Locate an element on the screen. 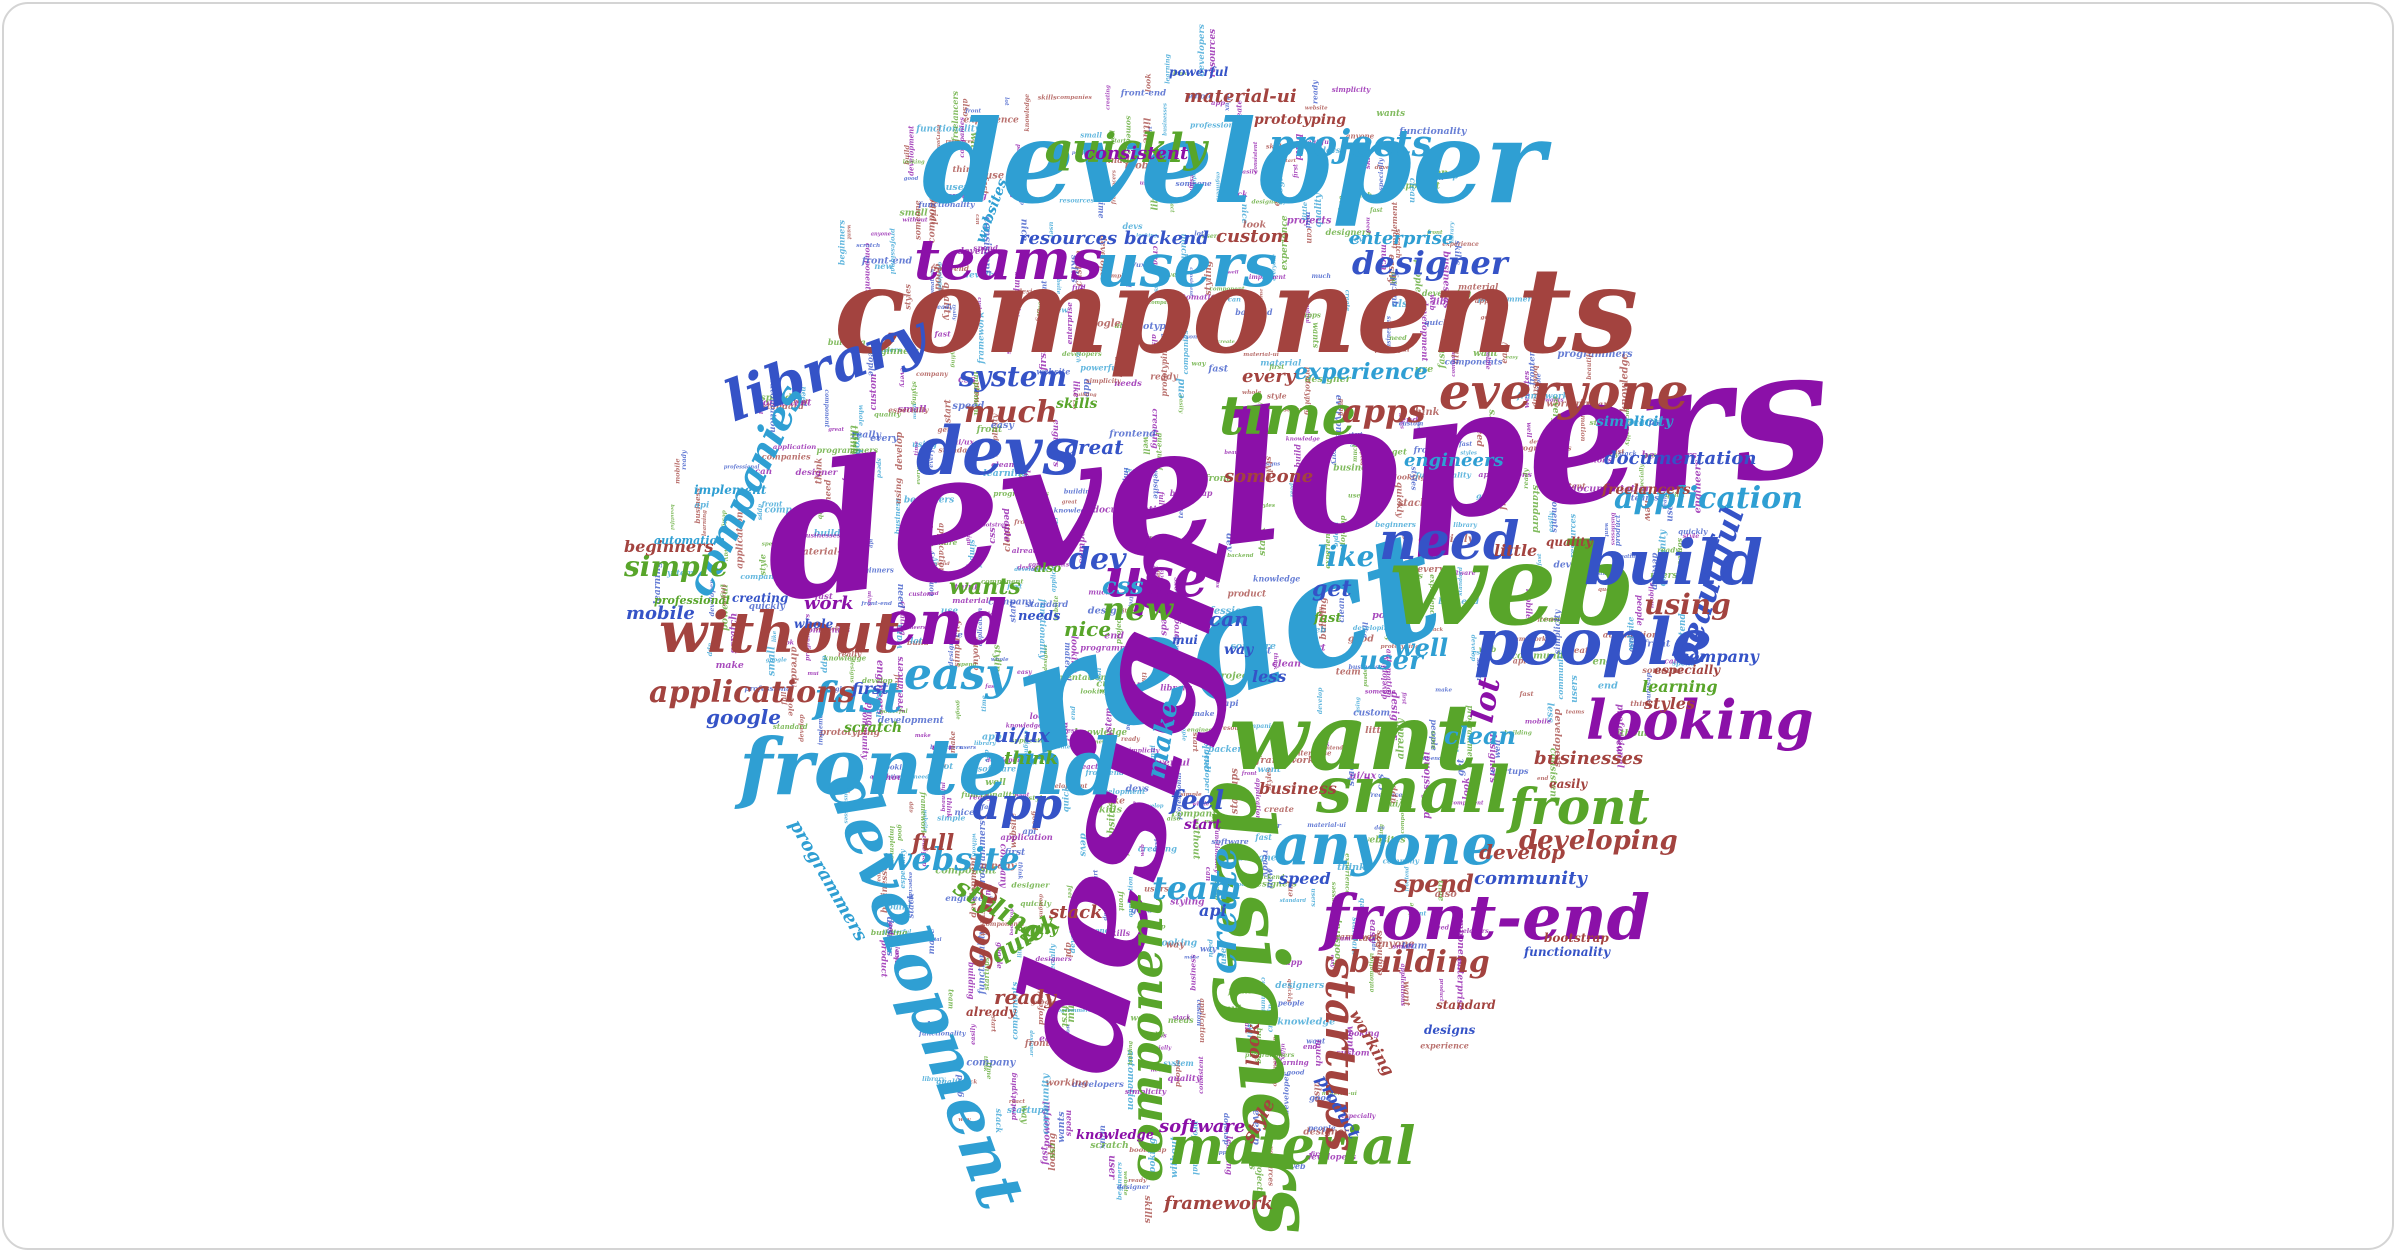 The image size is (2400, 1256). filler-word: app is located at coordinates (824, 664).